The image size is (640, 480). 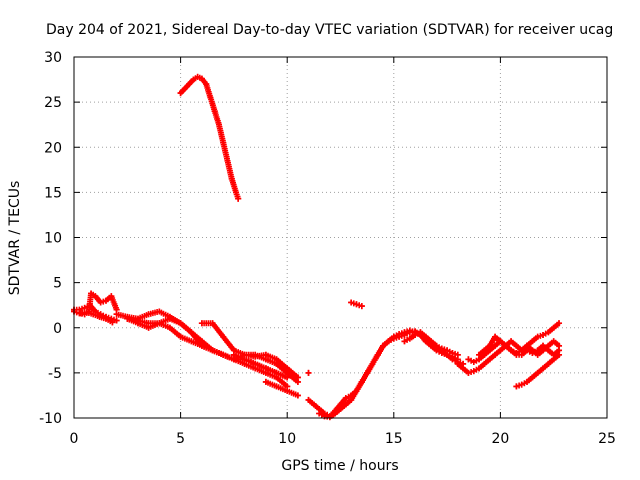 I want to click on x-tick-label: 20, so click(x=500, y=439).